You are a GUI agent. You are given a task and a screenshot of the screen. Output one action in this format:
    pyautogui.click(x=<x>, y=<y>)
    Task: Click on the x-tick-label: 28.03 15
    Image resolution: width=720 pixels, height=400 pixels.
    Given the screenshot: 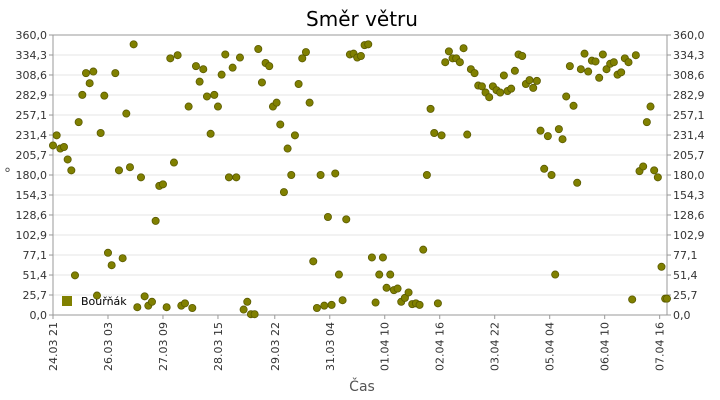 What is the action you would take?
    pyautogui.click(x=218, y=346)
    